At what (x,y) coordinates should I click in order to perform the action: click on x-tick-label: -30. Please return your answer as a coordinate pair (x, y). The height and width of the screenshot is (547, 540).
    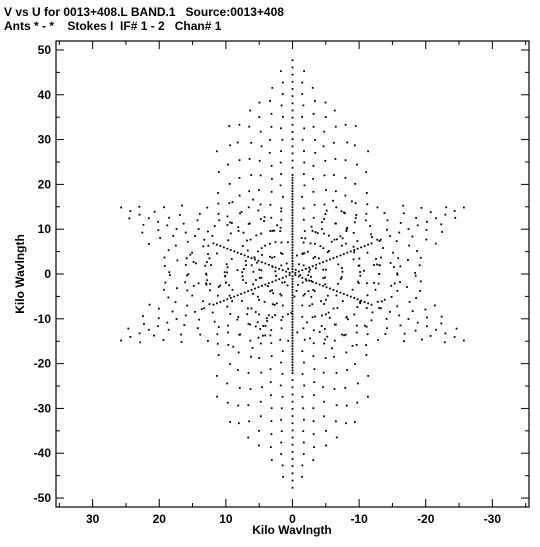
    Looking at the image, I should click on (493, 519).